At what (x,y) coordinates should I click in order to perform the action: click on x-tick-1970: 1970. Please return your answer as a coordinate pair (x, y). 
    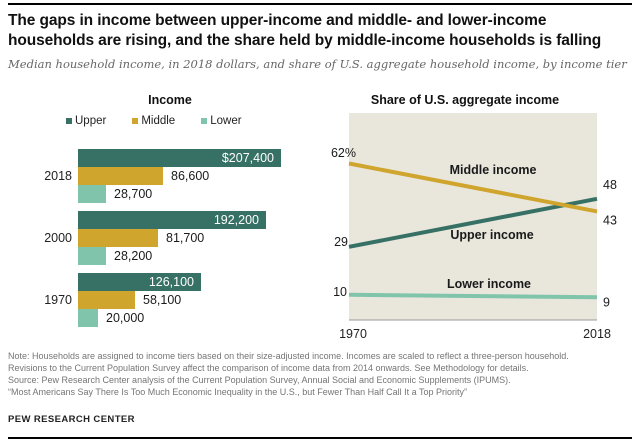
    Looking at the image, I should click on (353, 334).